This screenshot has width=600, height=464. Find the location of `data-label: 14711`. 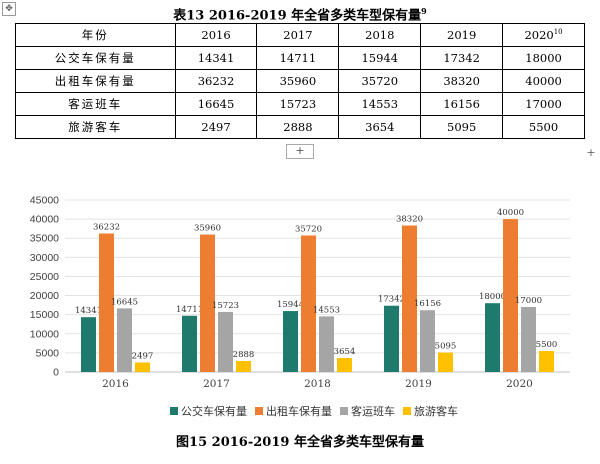

data-label: 14711 is located at coordinates (189, 310).